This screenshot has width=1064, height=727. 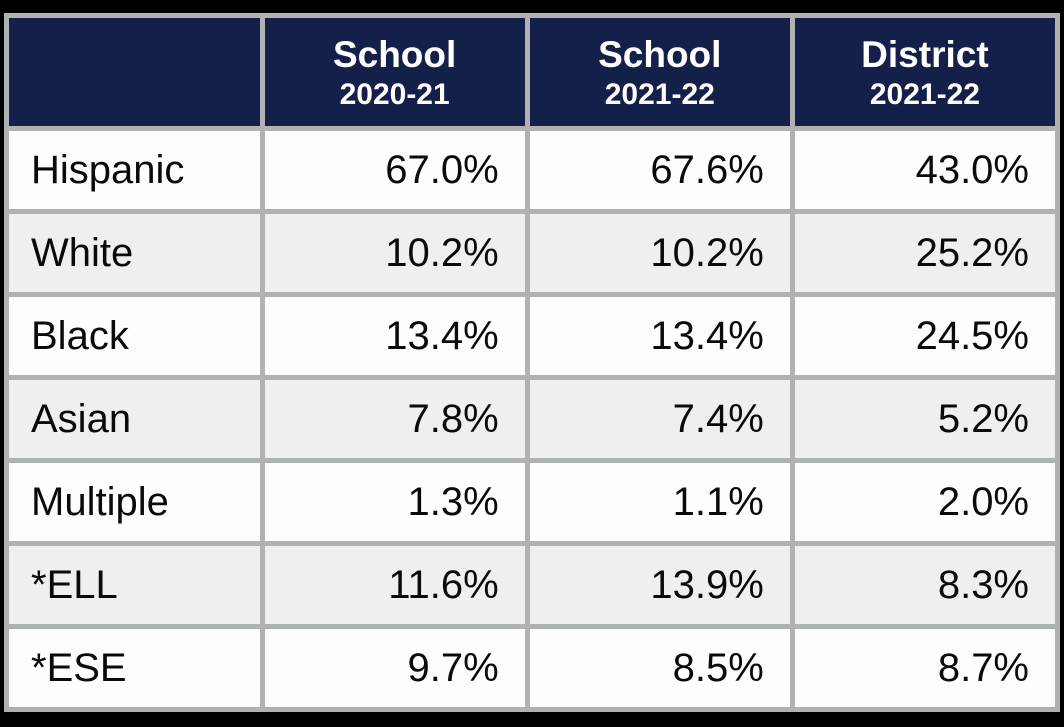 I want to click on header-label: District, so click(x=925, y=54).